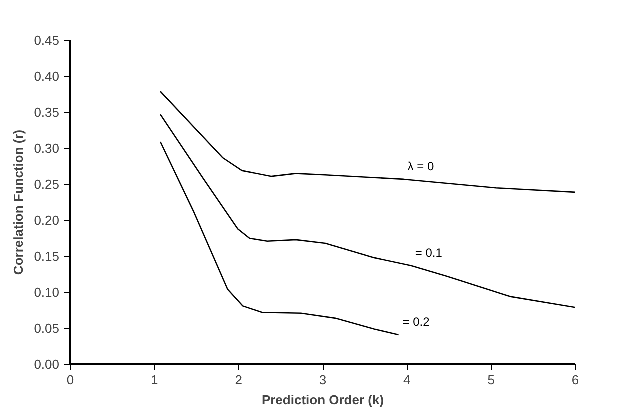 The width and height of the screenshot is (623, 417). Describe the element at coordinates (407, 380) in the screenshot. I see `x-tick-label: 4` at that location.